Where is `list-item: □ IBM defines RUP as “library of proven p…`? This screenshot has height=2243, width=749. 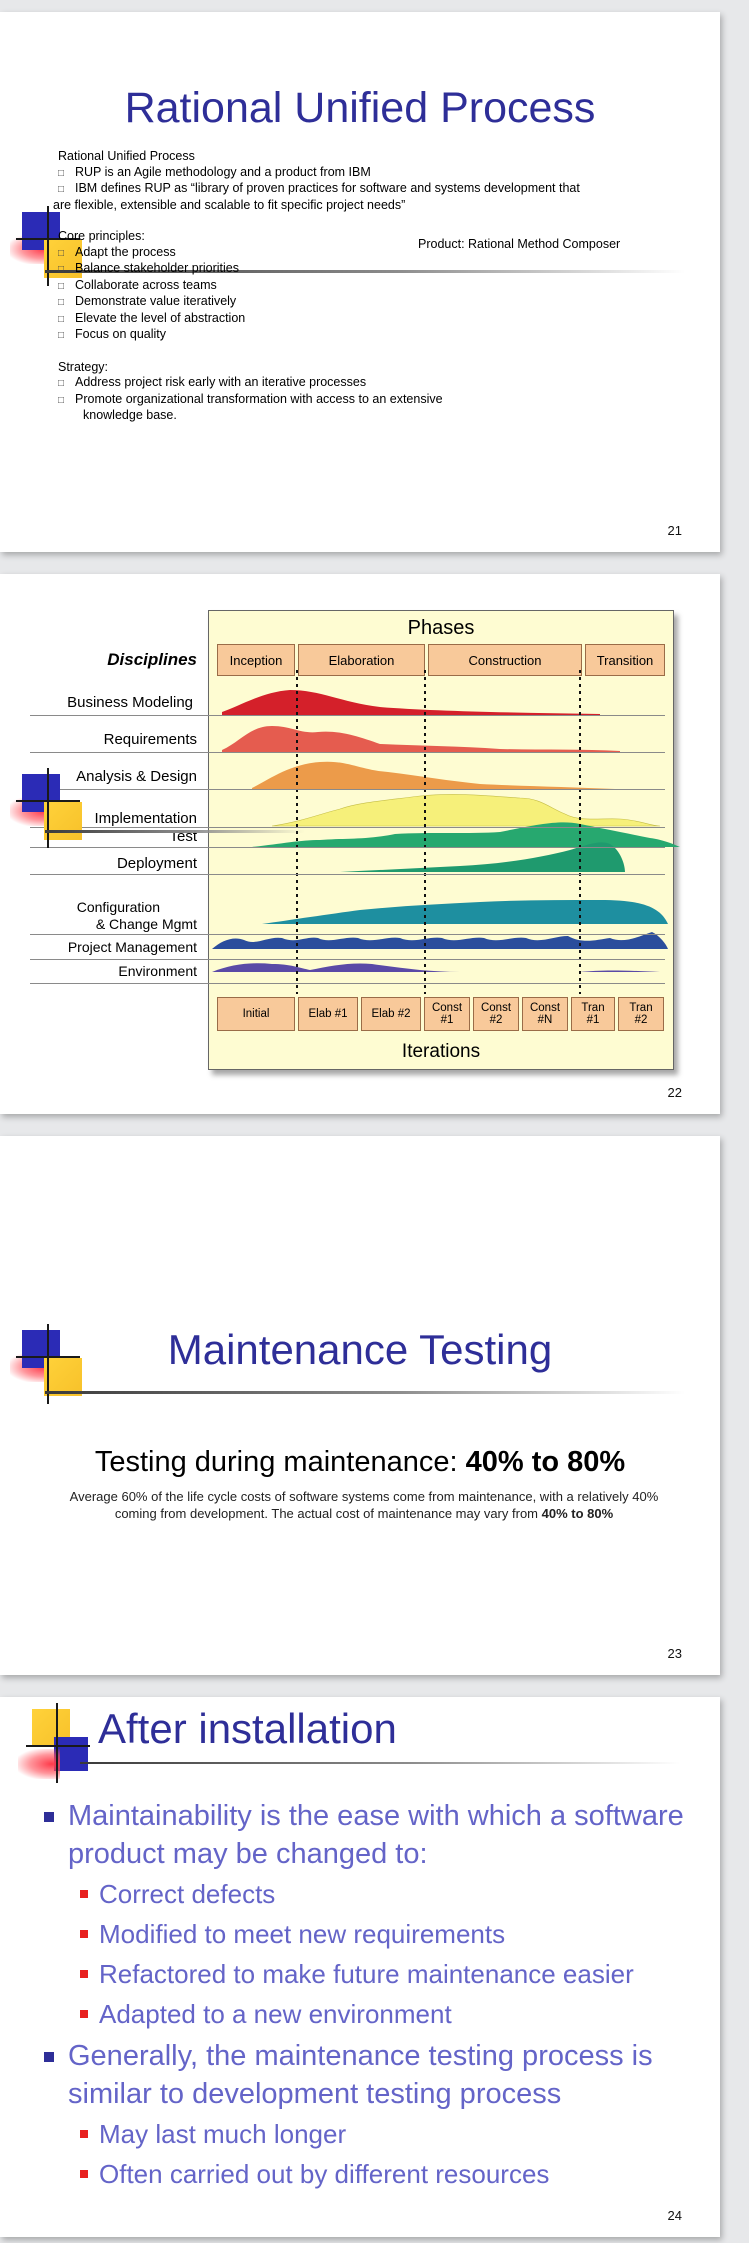 list-item: □ IBM defines RUP as “library of proven p… is located at coordinates (358, 189).